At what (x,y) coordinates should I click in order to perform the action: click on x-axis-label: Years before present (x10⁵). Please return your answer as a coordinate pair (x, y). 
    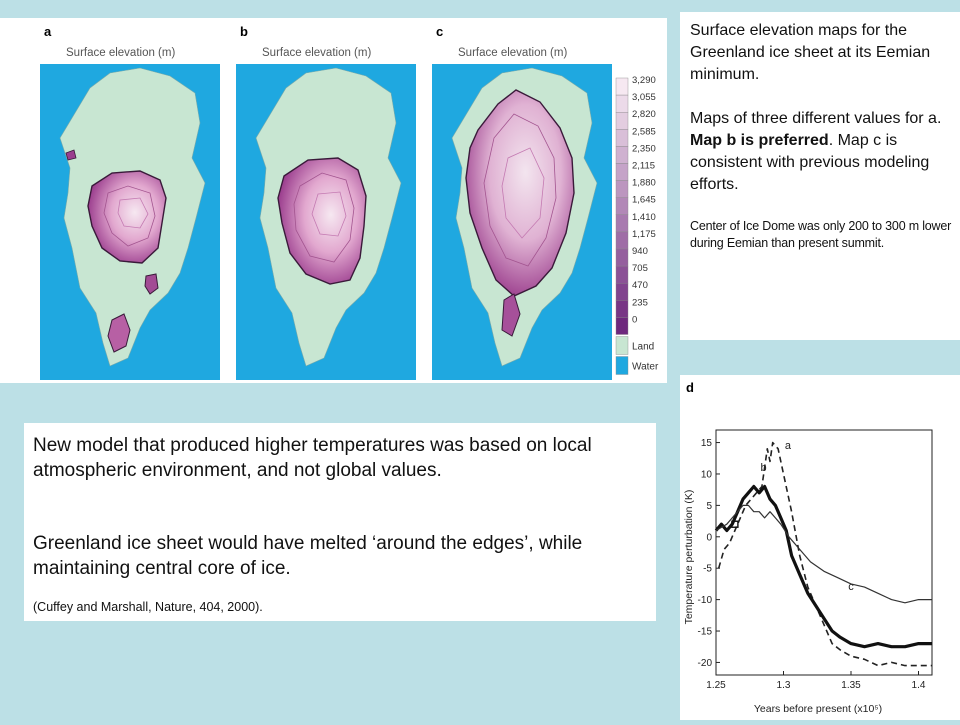
    Looking at the image, I should click on (818, 709).